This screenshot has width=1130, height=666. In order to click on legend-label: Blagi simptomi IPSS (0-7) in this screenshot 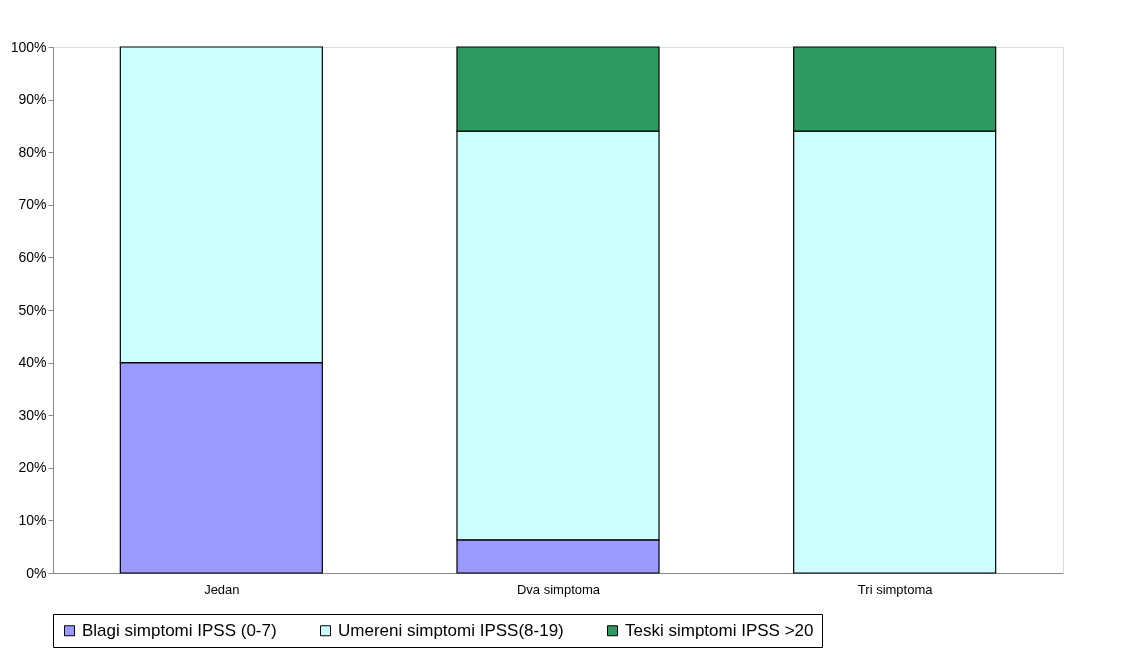, I will do `click(179, 630)`.